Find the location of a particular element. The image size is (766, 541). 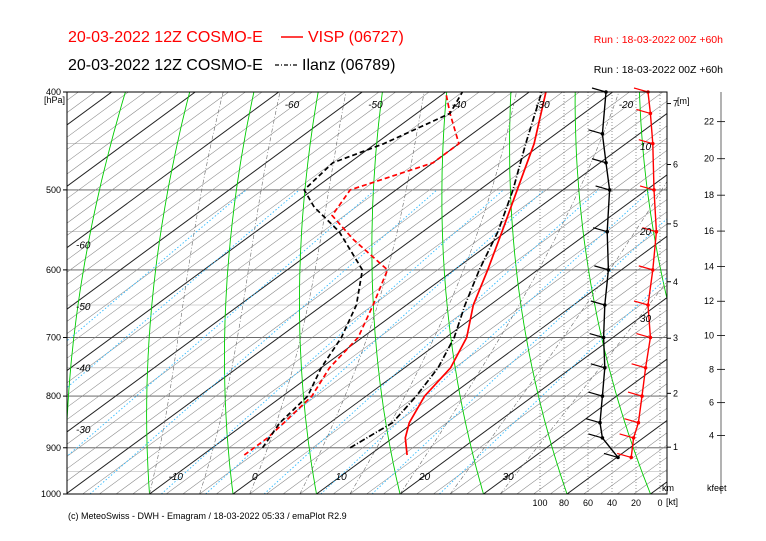

feet-tick-label-16: 16 is located at coordinates (709, 231).